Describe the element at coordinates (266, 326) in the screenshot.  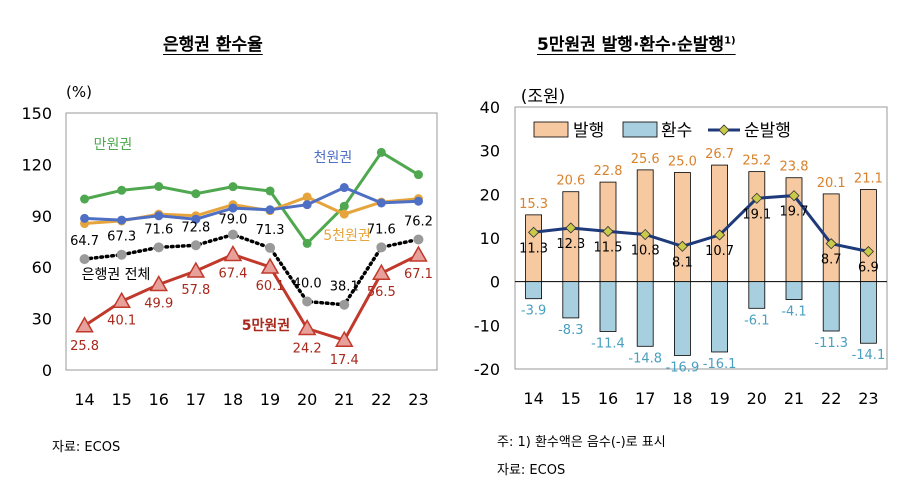
I see `series-label-50000-won: 5만원권` at that location.